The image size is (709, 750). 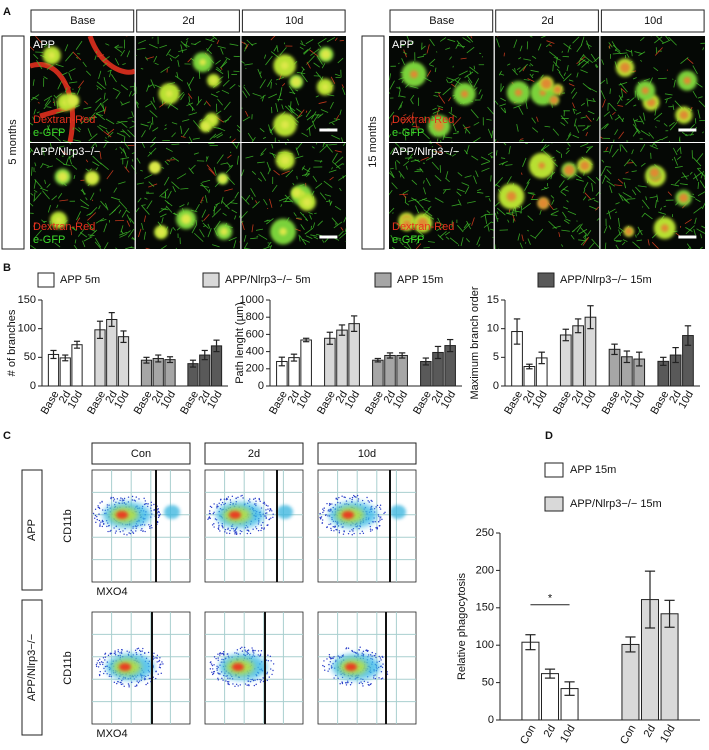 What do you see at coordinates (27, 300) in the screenshot?
I see `y-tick-label: 150` at bounding box center [27, 300].